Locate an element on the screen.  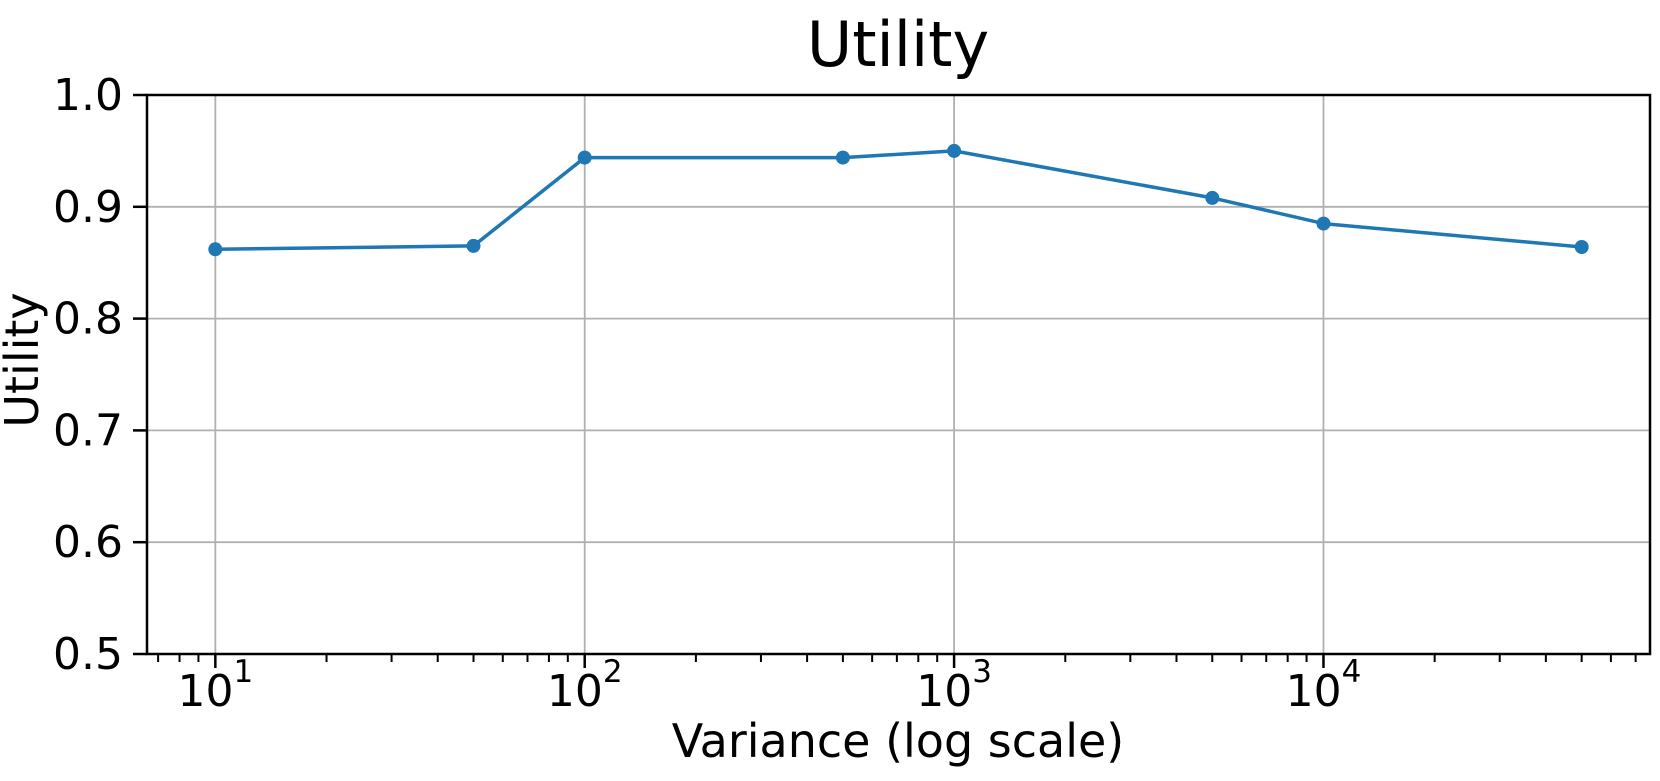
y-axis-label: Utility is located at coordinates (24, 359).